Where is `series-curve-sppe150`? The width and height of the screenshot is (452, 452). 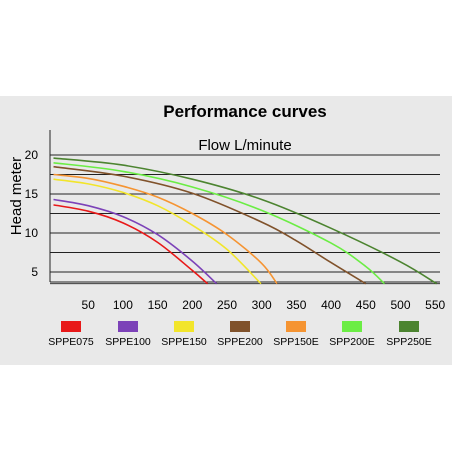 series-curve-sppe150 is located at coordinates (157, 231).